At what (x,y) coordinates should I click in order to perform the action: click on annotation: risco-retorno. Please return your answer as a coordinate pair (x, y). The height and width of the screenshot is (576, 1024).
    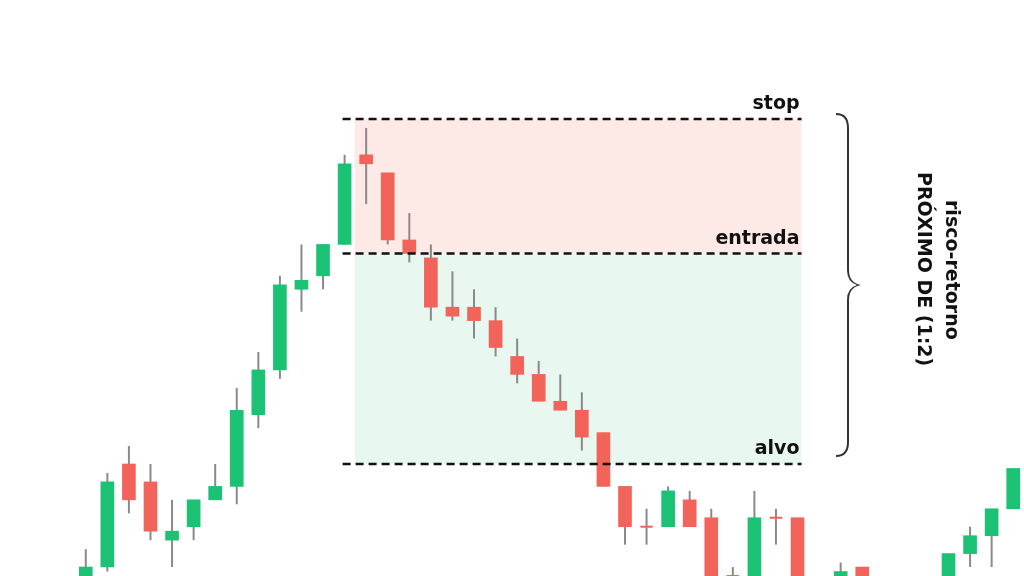
    Looking at the image, I should click on (953, 270).